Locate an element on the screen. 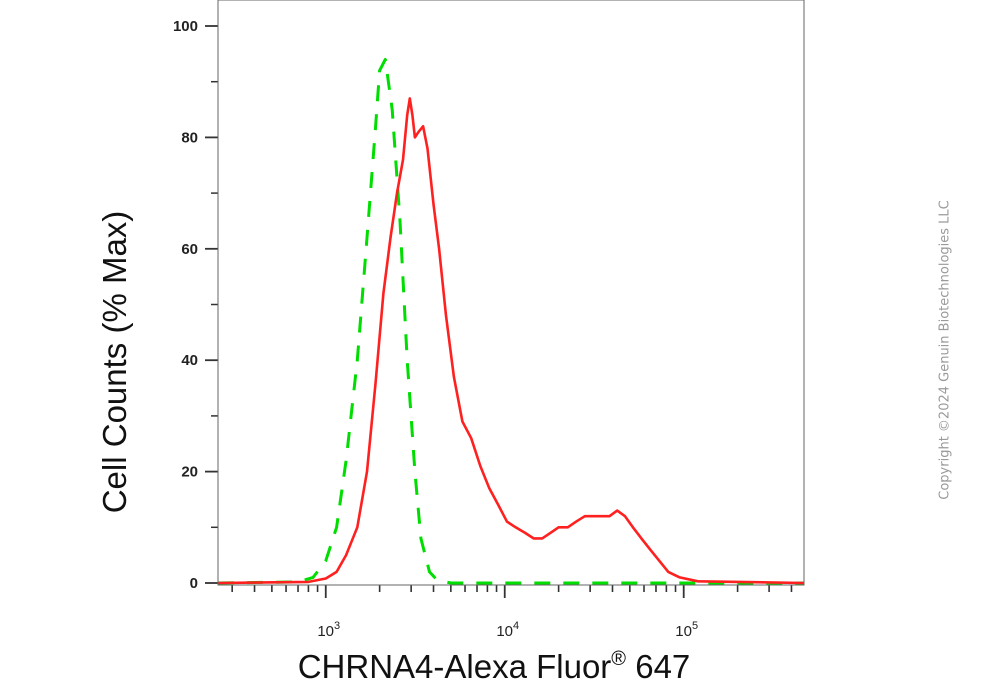 This screenshot has width=995, height=700. y-tick-label: 60 is located at coordinates (189, 249).